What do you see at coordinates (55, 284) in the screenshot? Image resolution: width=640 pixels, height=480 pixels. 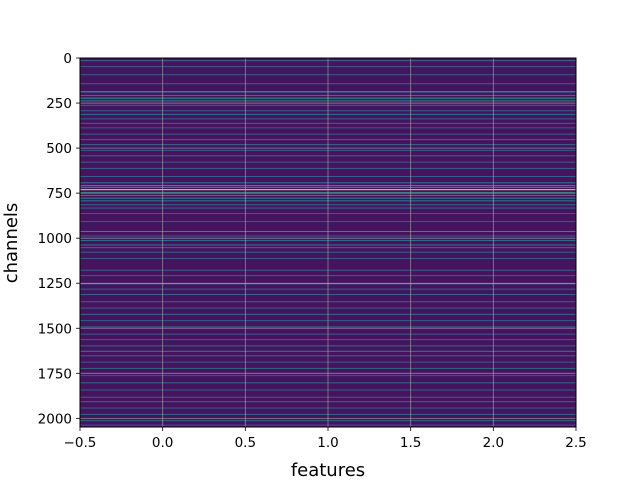 I see `y-tick-label: 1250` at bounding box center [55, 284].